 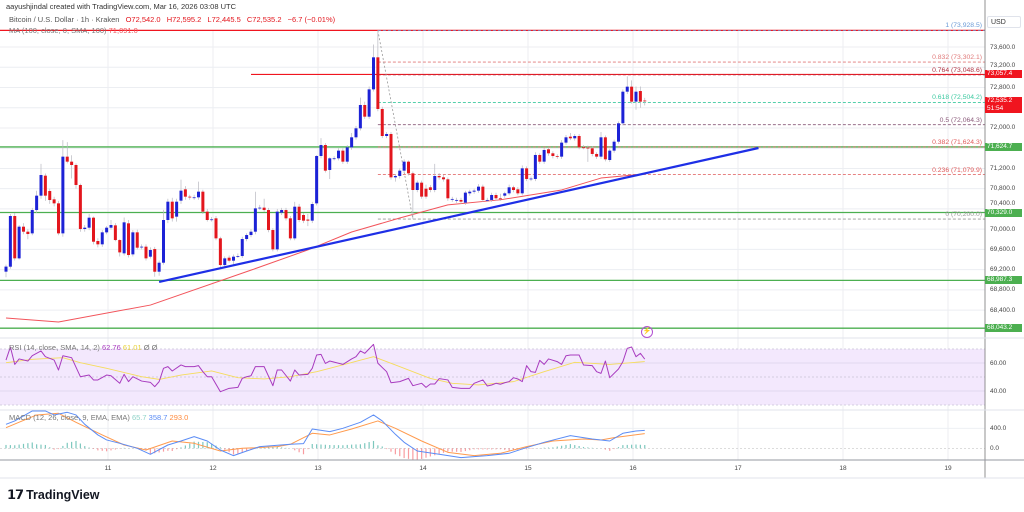 I want to click on ma-value: 71,091.0, so click(x=123, y=30).